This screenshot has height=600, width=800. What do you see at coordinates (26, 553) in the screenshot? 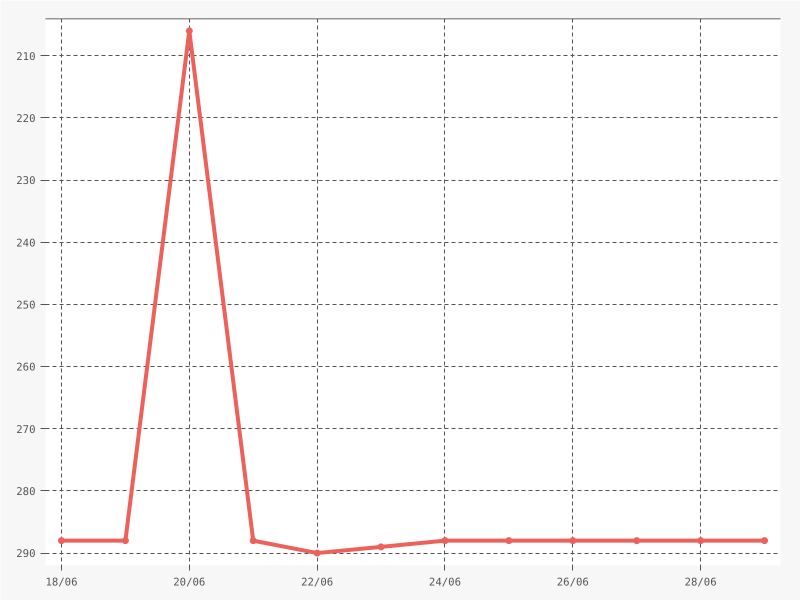
I see `y-tick-label: 290` at bounding box center [26, 553].